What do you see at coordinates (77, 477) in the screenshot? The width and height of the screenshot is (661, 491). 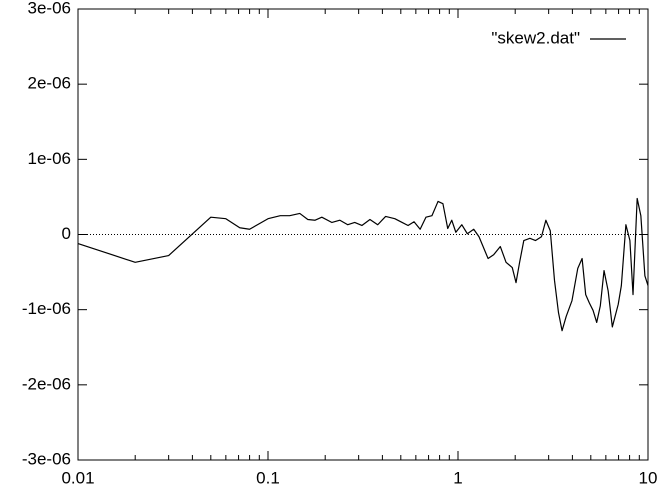 I see `x-tick-label: 0.01` at bounding box center [77, 477].